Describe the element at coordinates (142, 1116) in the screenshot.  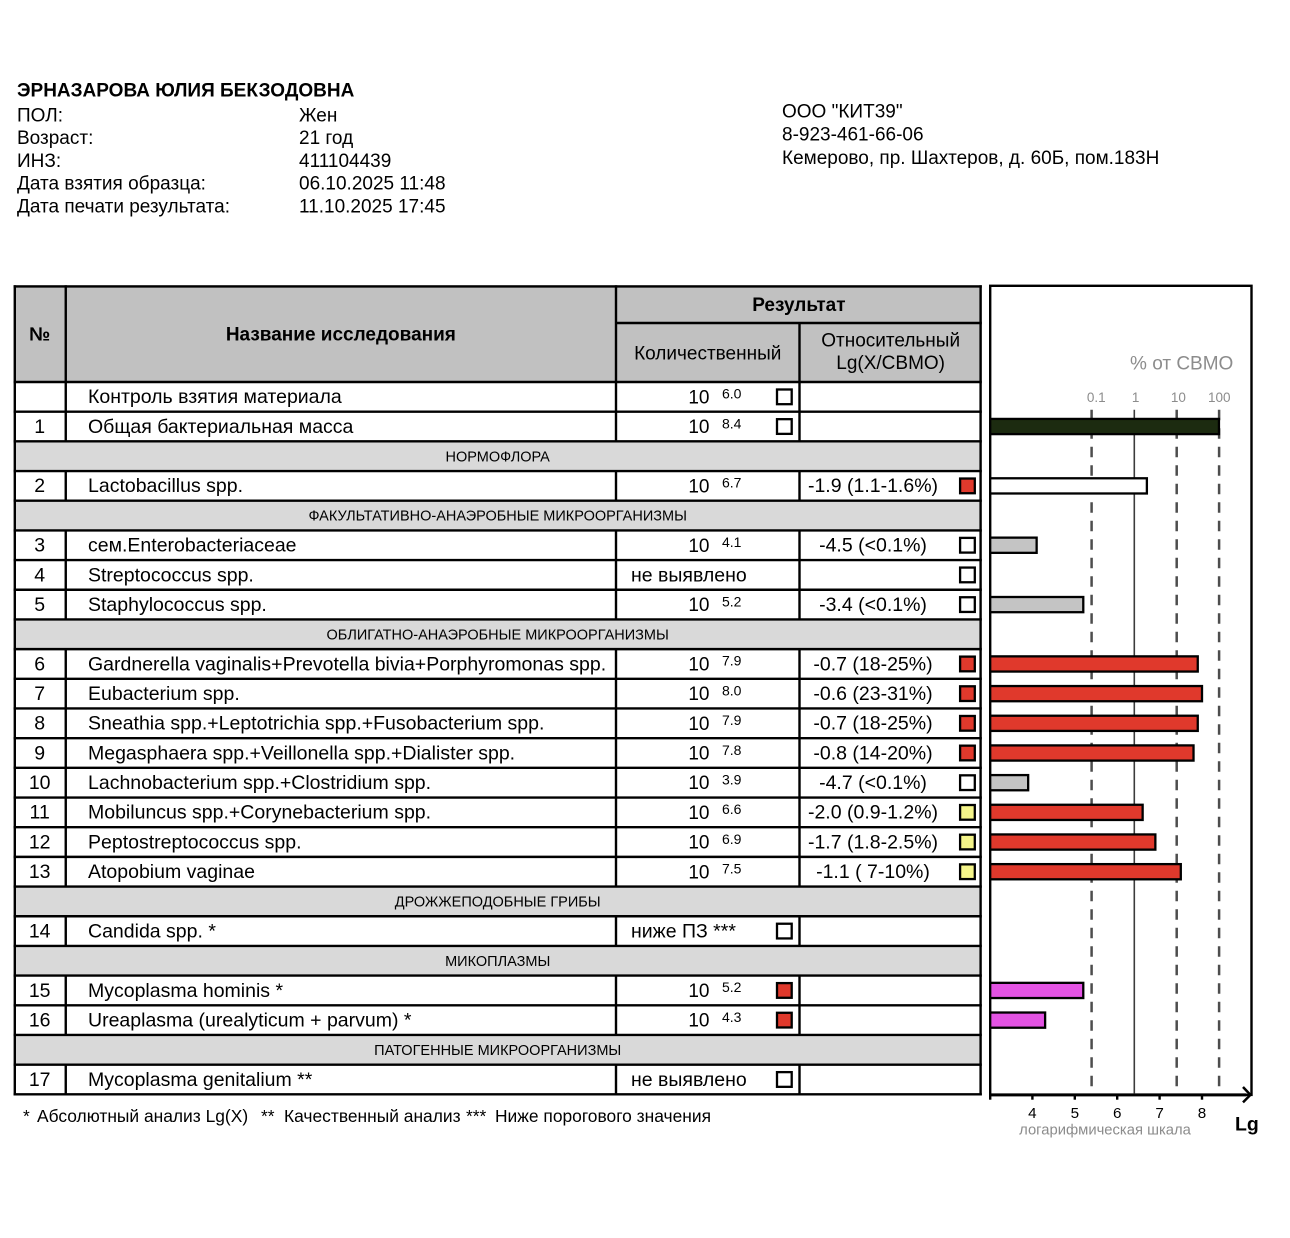
I see `svg-text: Абсолютный анализ Lg(X)` at that location.